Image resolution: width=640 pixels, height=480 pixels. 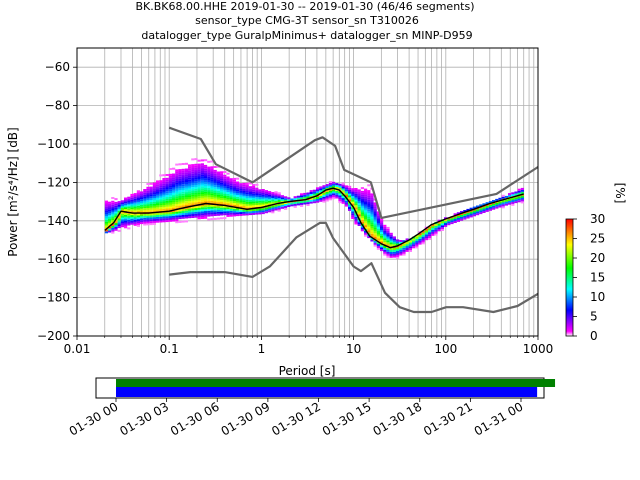 What do you see at coordinates (354, 267) in the screenshot?
I see `low-noise-model-line` at bounding box center [354, 267].